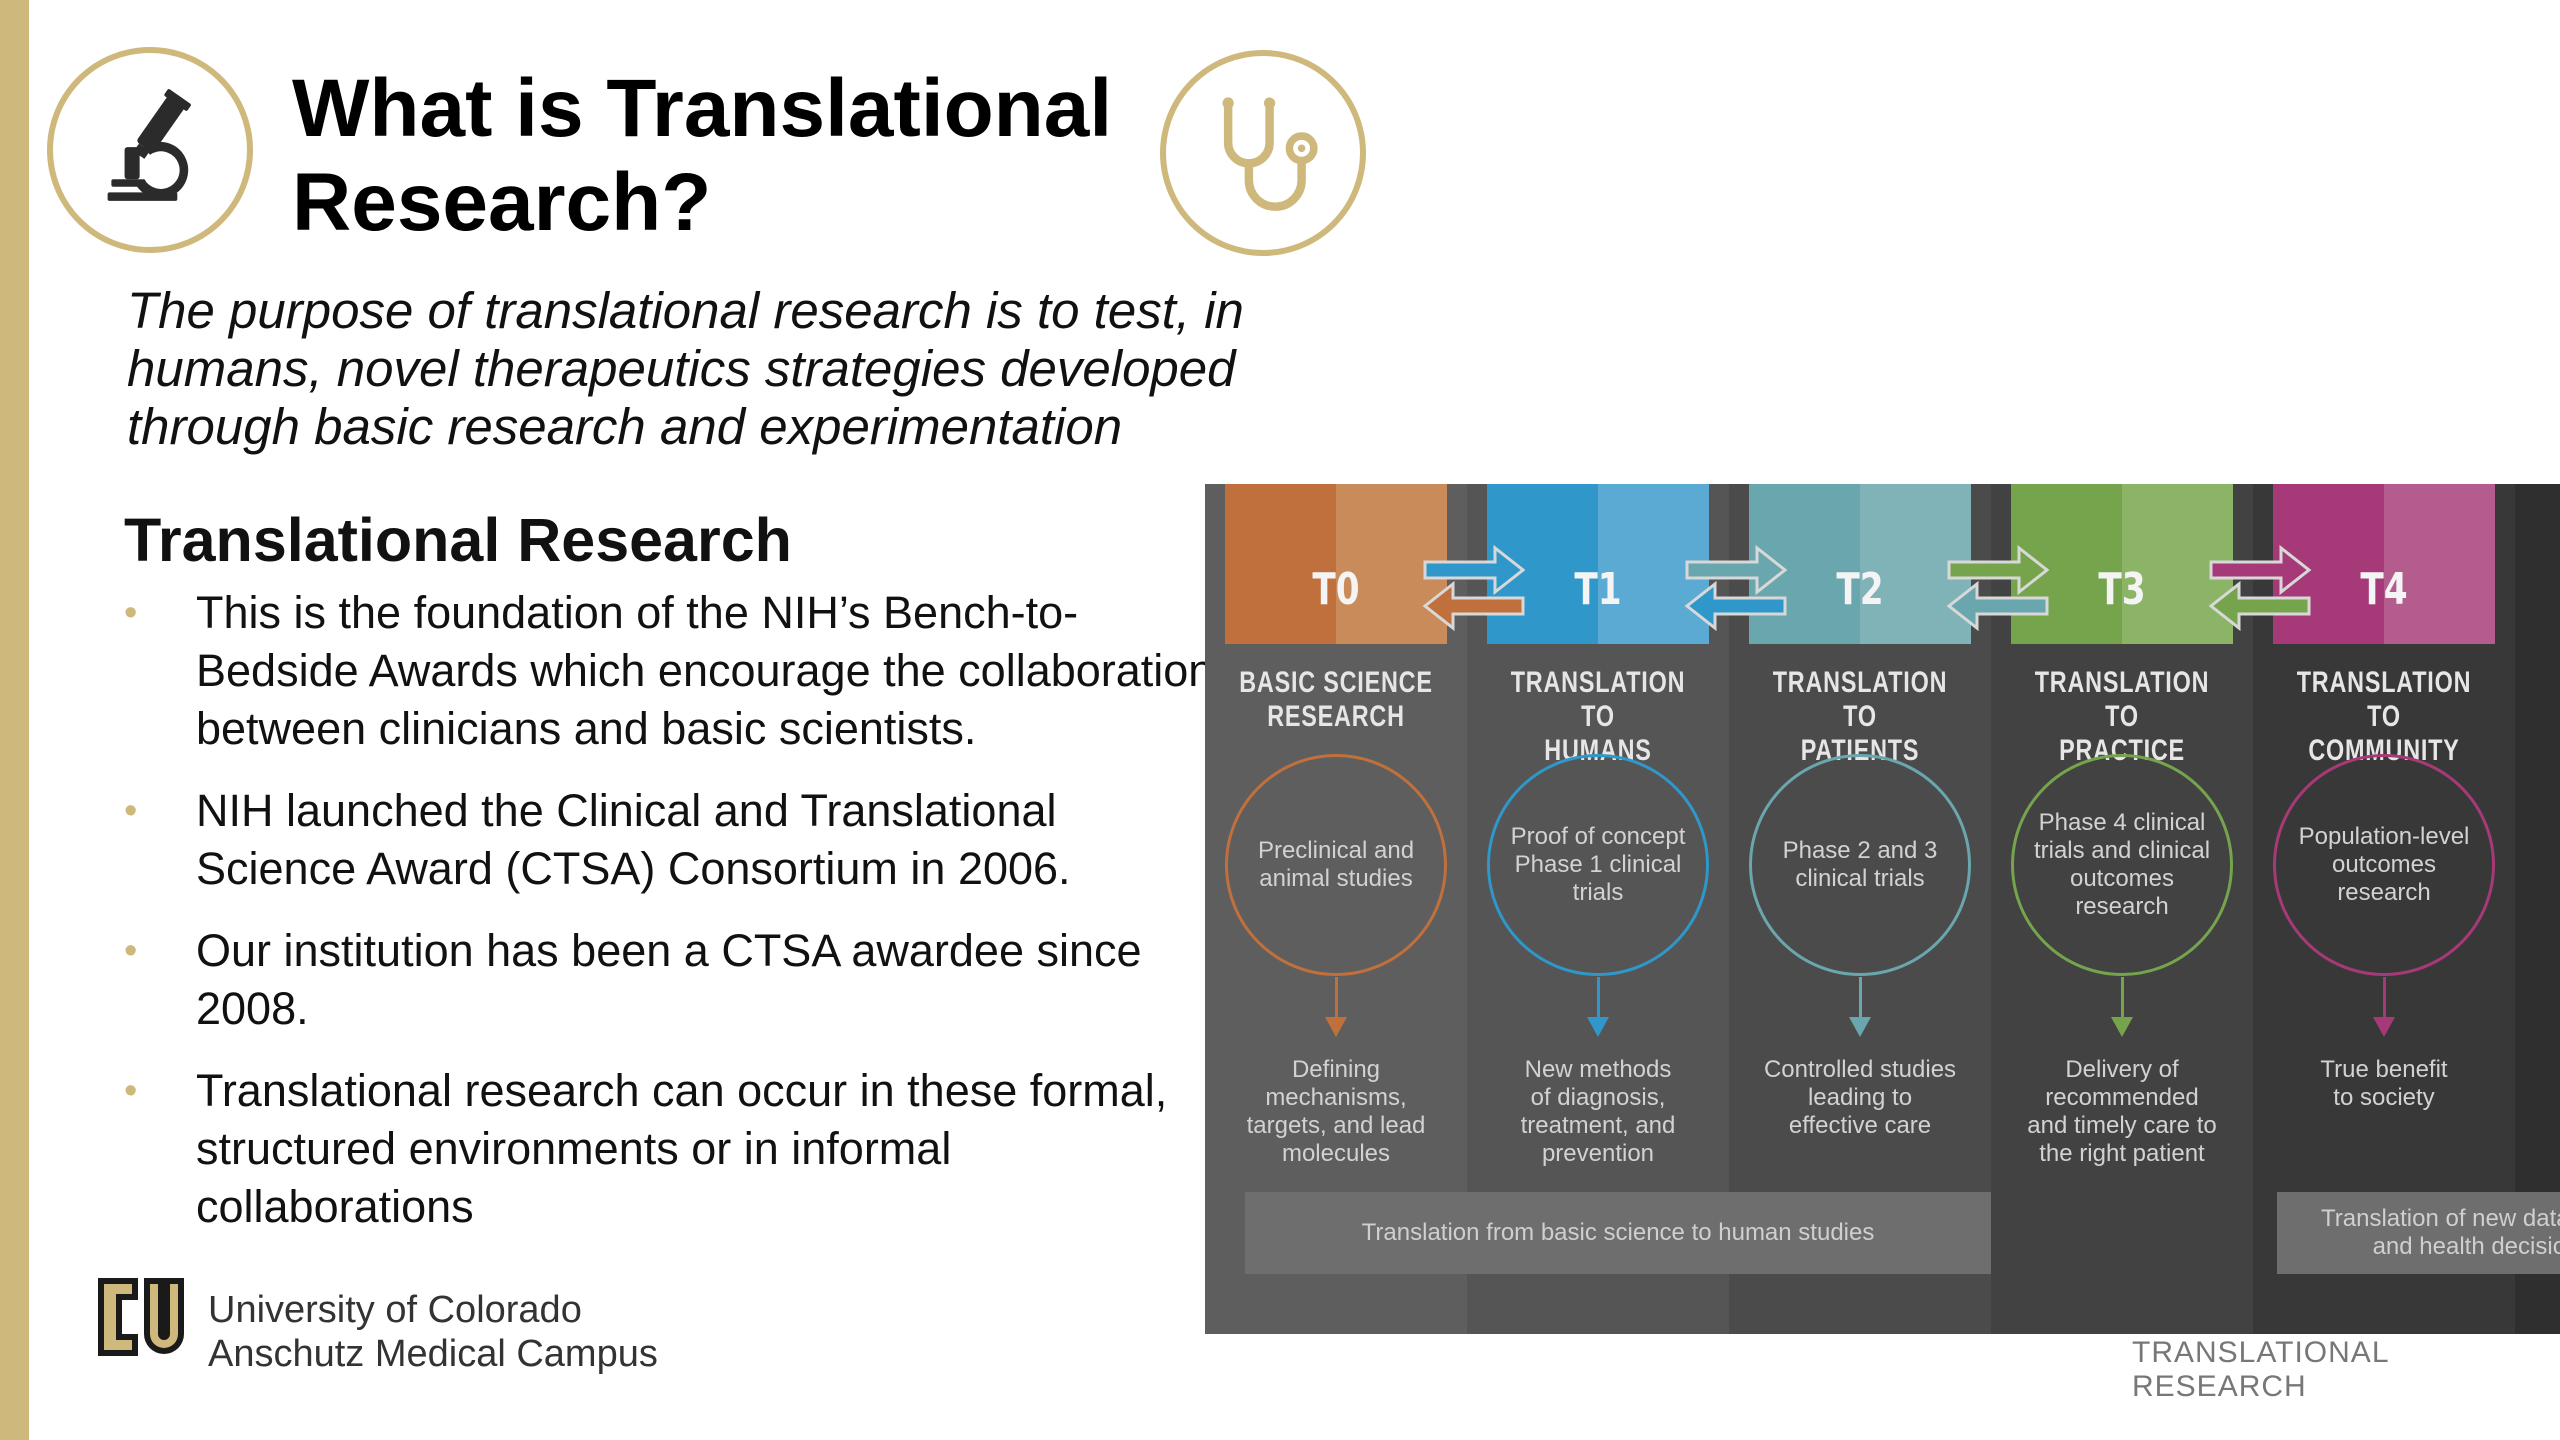 The image size is (2560, 1440). I want to click on phase-circle: Phase 2 and 3 clinical trials, so click(1860, 865).